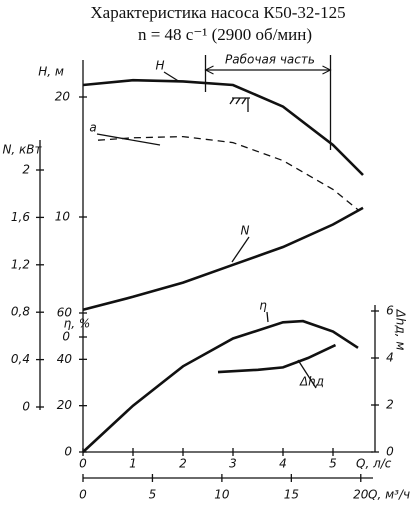  What do you see at coordinates (291, 495) in the screenshot?
I see `x2-tick-label: 15` at bounding box center [291, 495].